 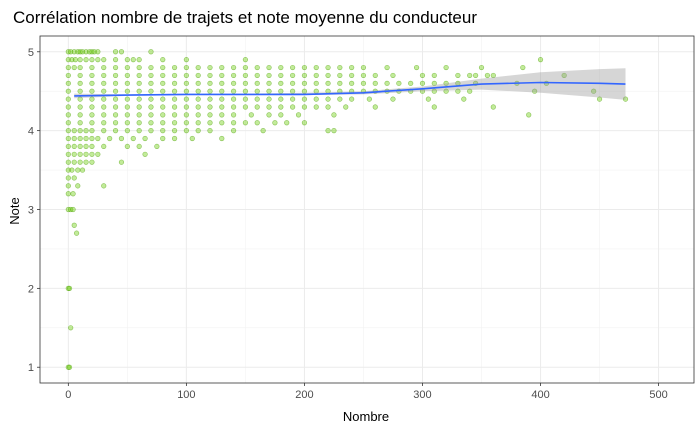 I want to click on y-tick-labels: 1 2 3 4 5, so click(x=31, y=210).